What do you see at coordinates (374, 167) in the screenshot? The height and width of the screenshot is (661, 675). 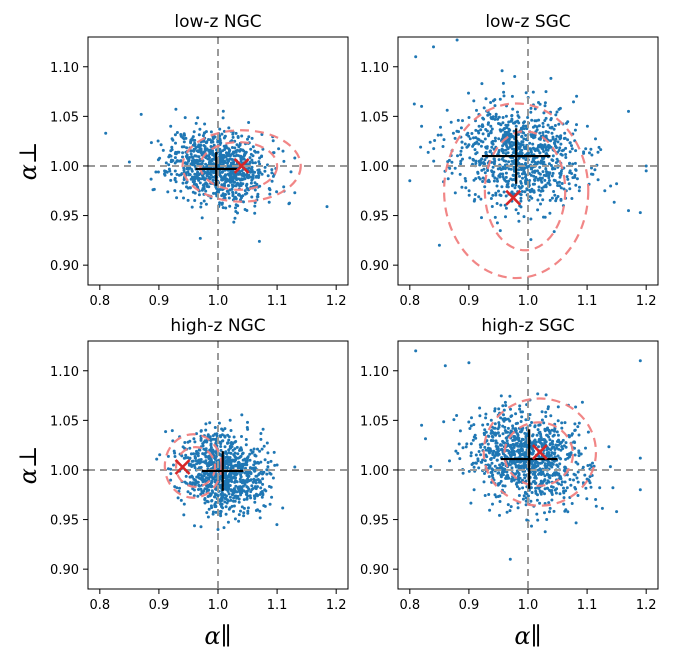 I see `y-tick-label: 1.00` at bounding box center [374, 167].